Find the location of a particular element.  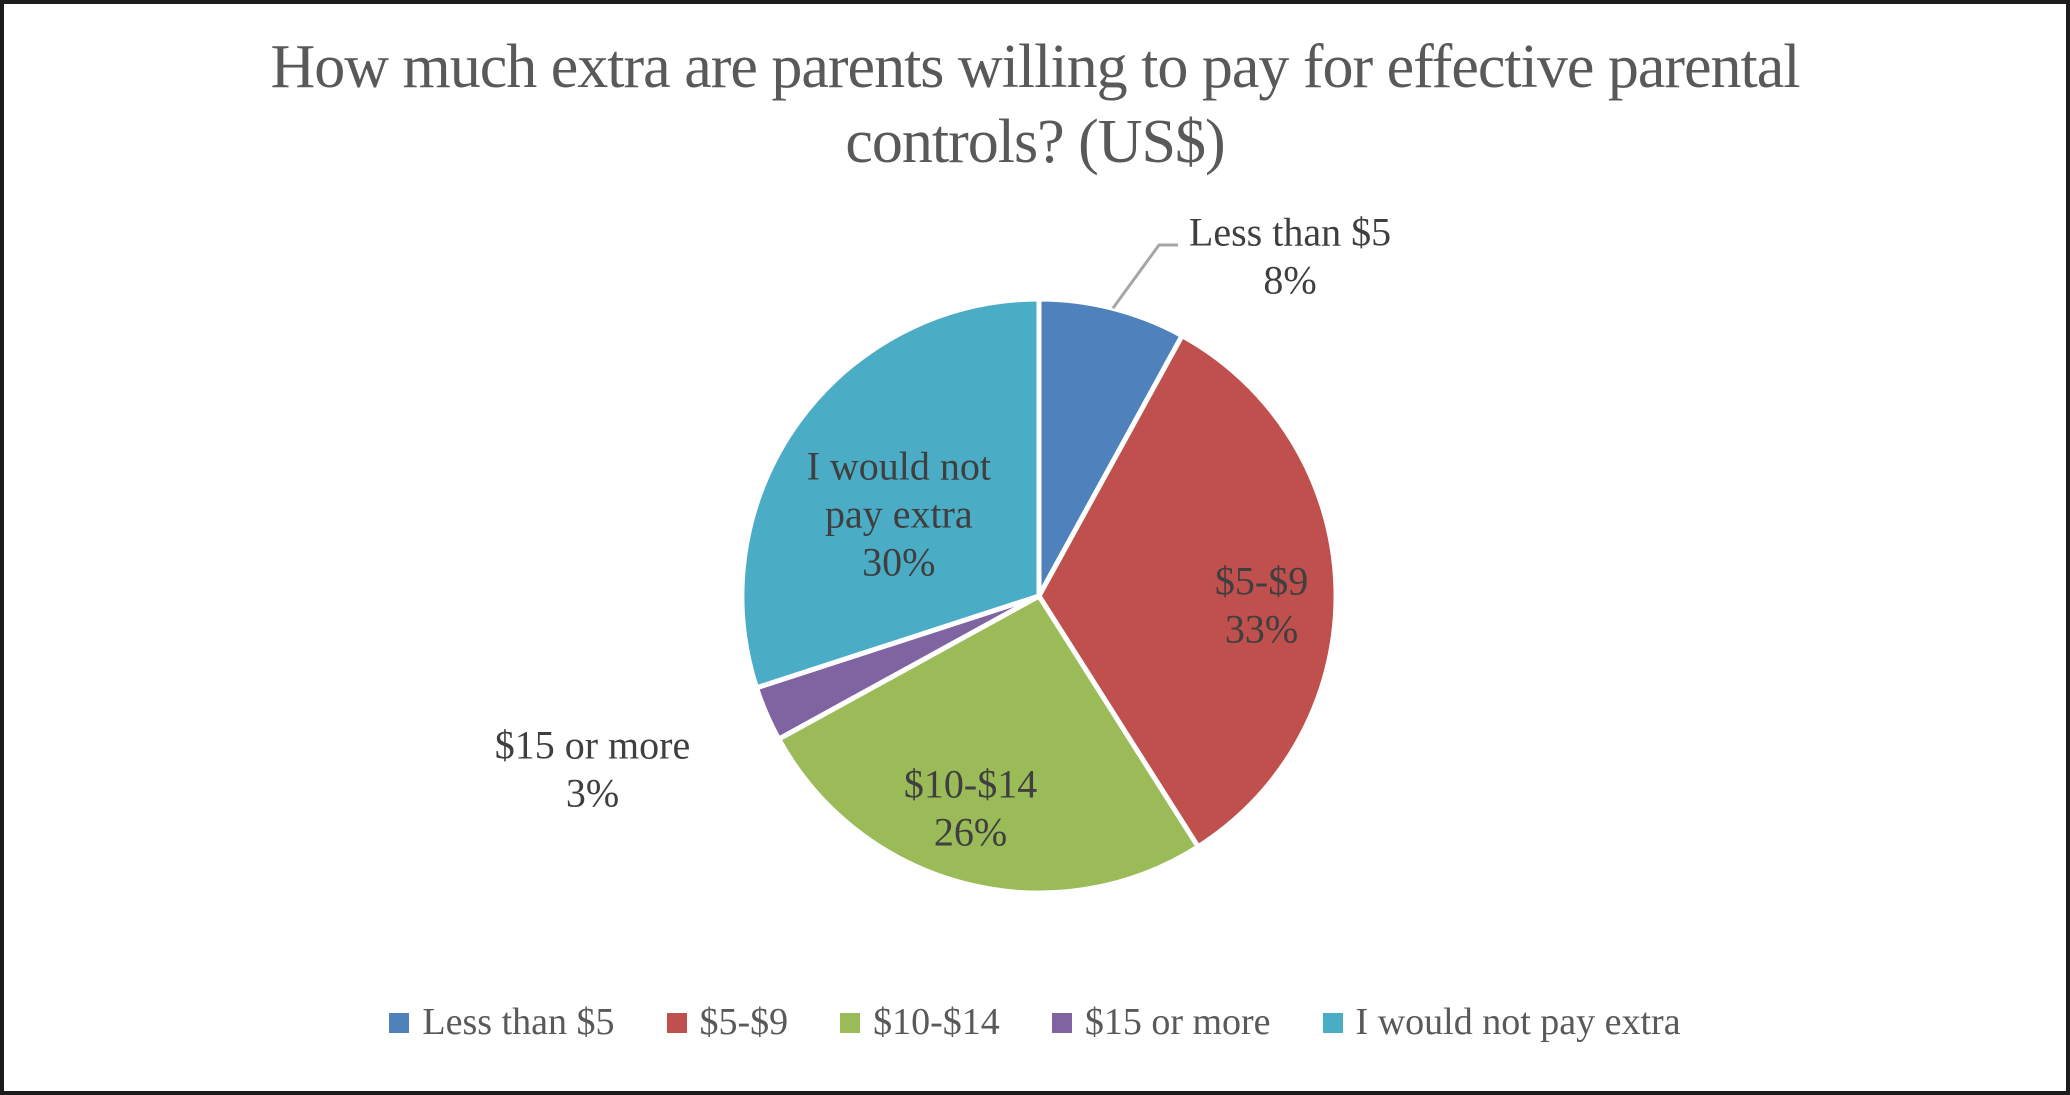

legend-item-i-would-not-pay-extra: I would not pay extra is located at coordinates (1501, 1022).